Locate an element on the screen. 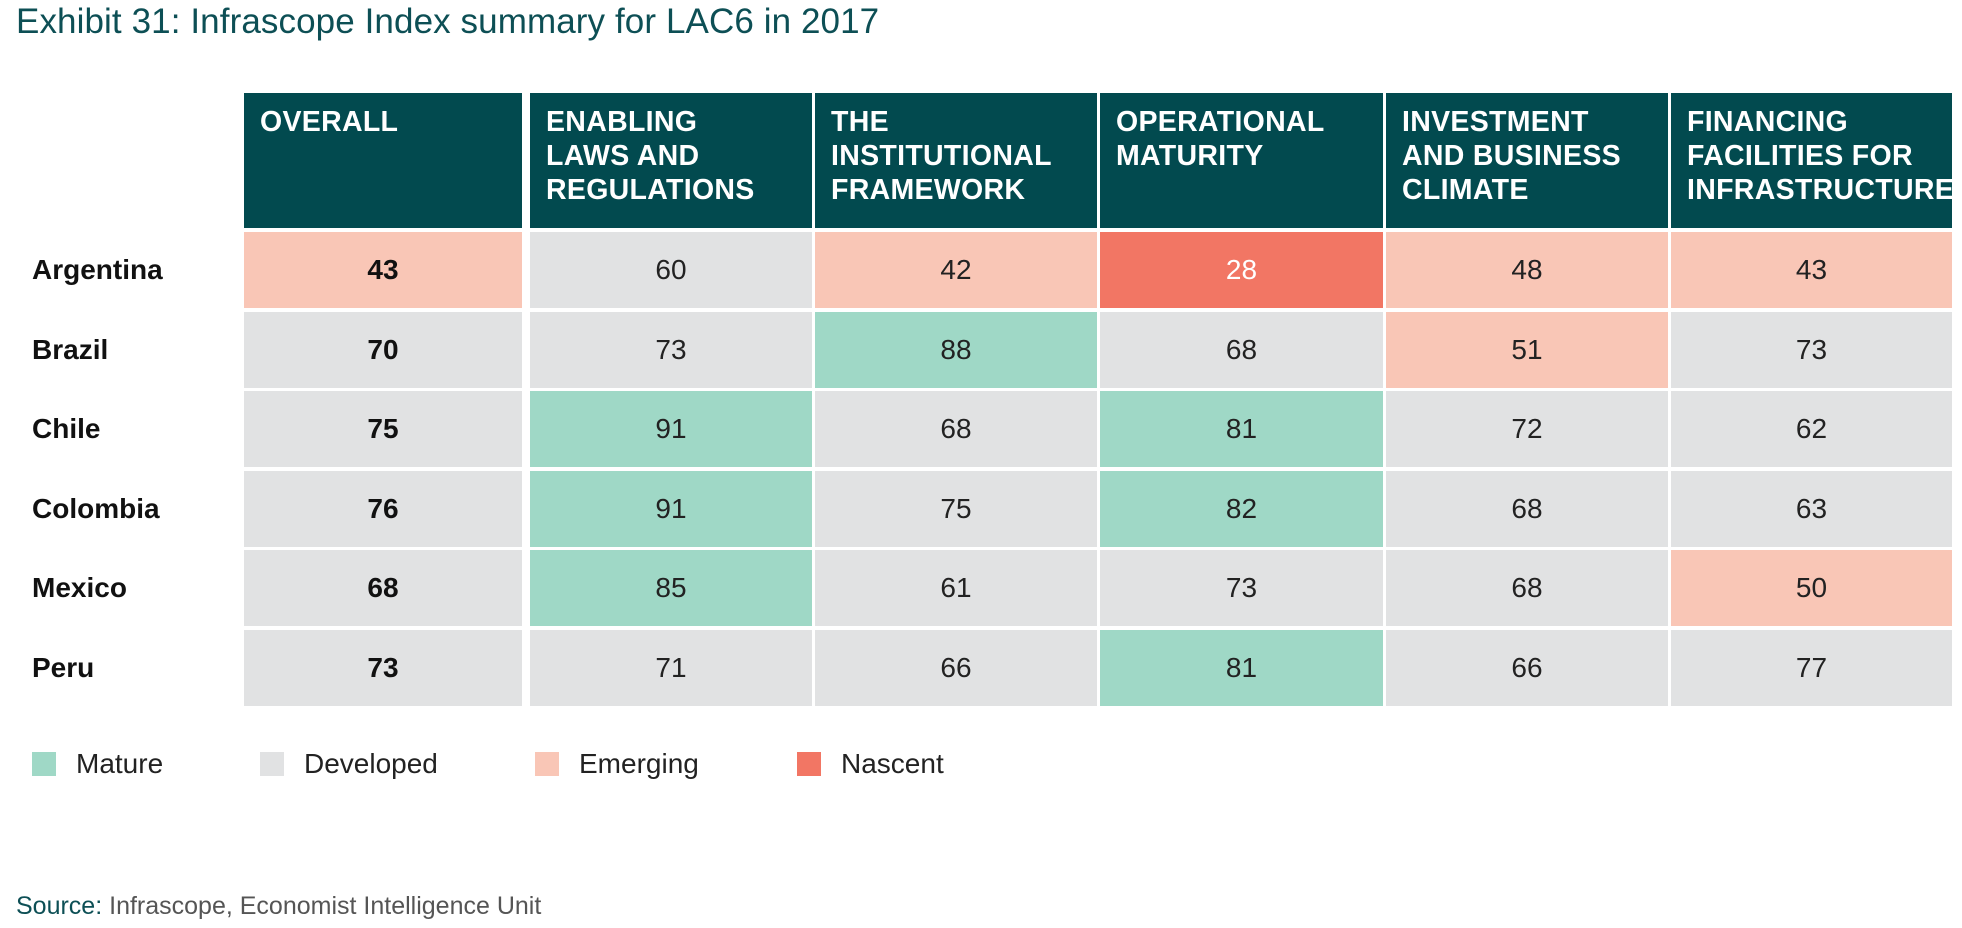  column-header: OPERATIONAL MATURITY is located at coordinates (1241, 160).